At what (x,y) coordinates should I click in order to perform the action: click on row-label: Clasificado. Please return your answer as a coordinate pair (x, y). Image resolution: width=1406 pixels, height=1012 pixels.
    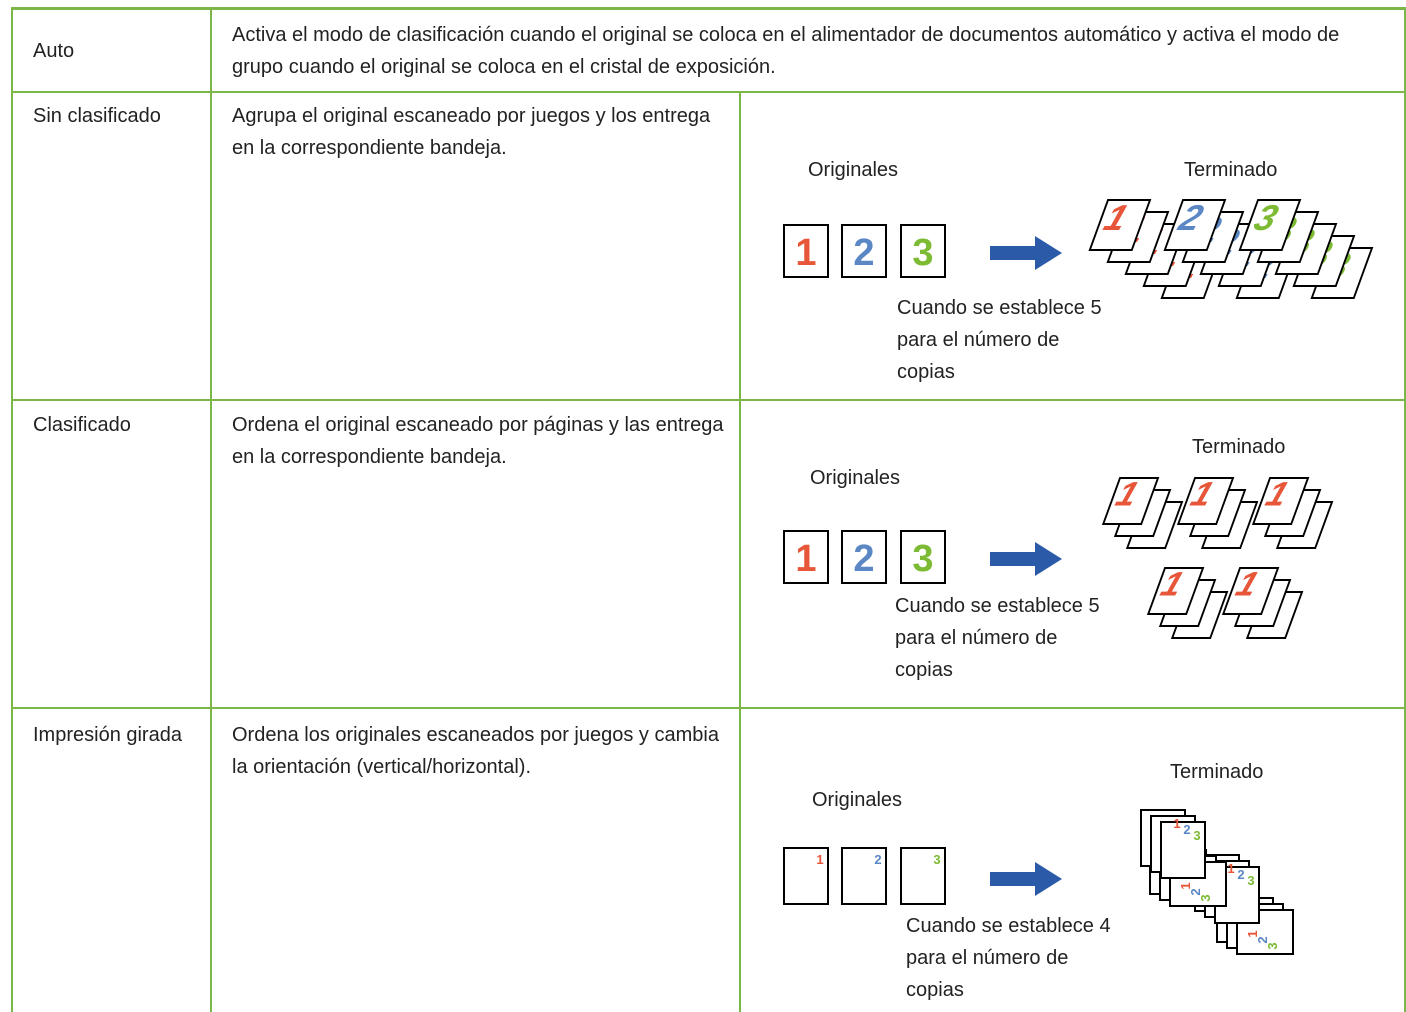
    Looking at the image, I should click on (82, 425).